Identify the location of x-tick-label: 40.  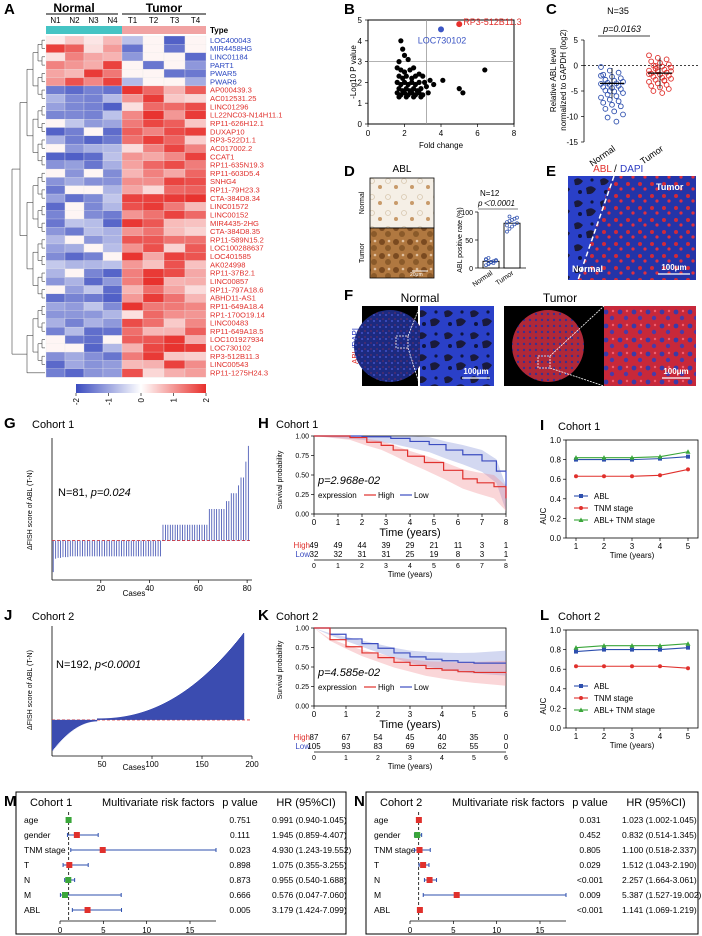
(149, 588).